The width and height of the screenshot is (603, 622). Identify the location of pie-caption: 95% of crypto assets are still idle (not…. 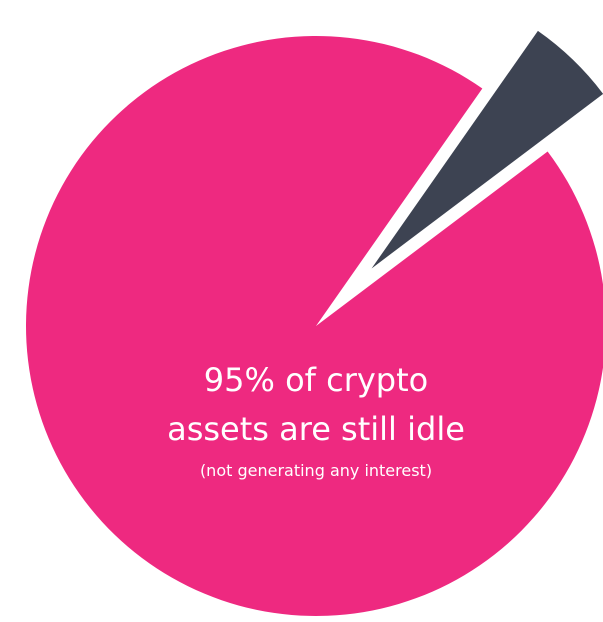
(316, 420).